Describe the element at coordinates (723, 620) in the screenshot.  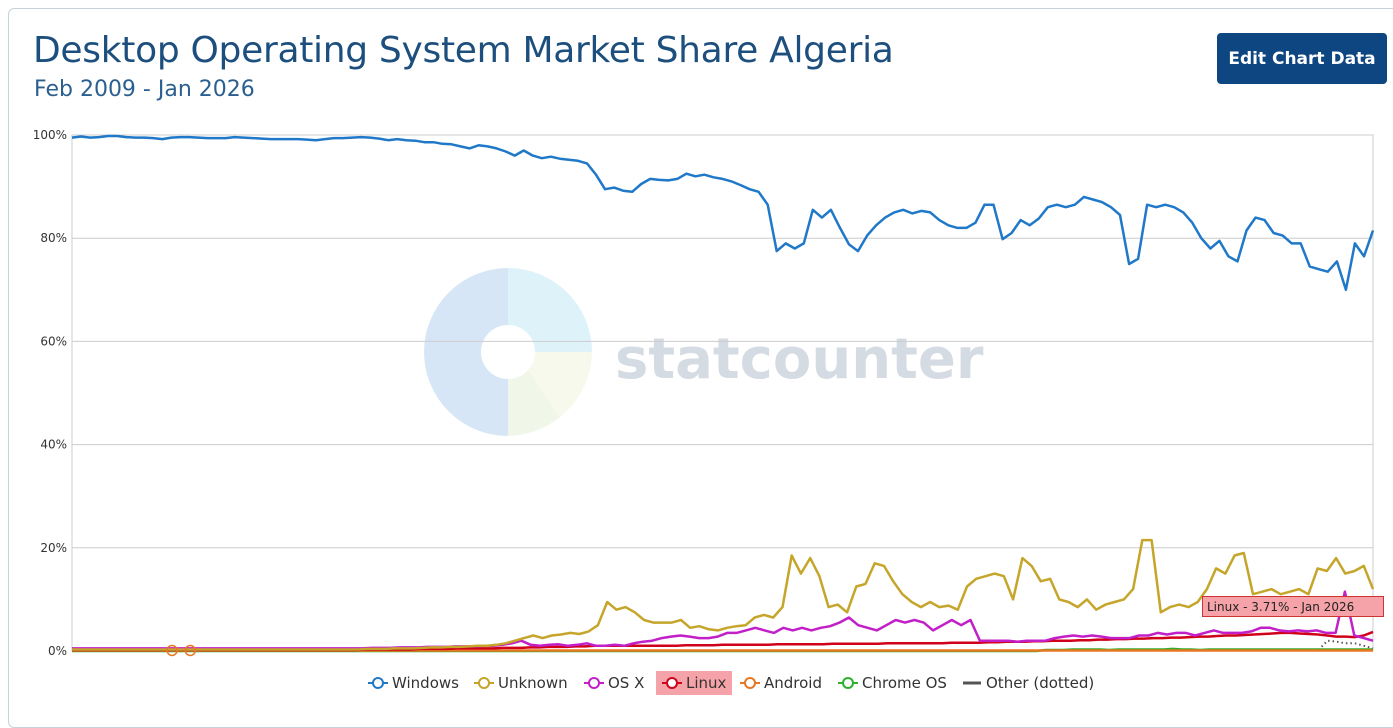
I see `series-line-os-x` at that location.